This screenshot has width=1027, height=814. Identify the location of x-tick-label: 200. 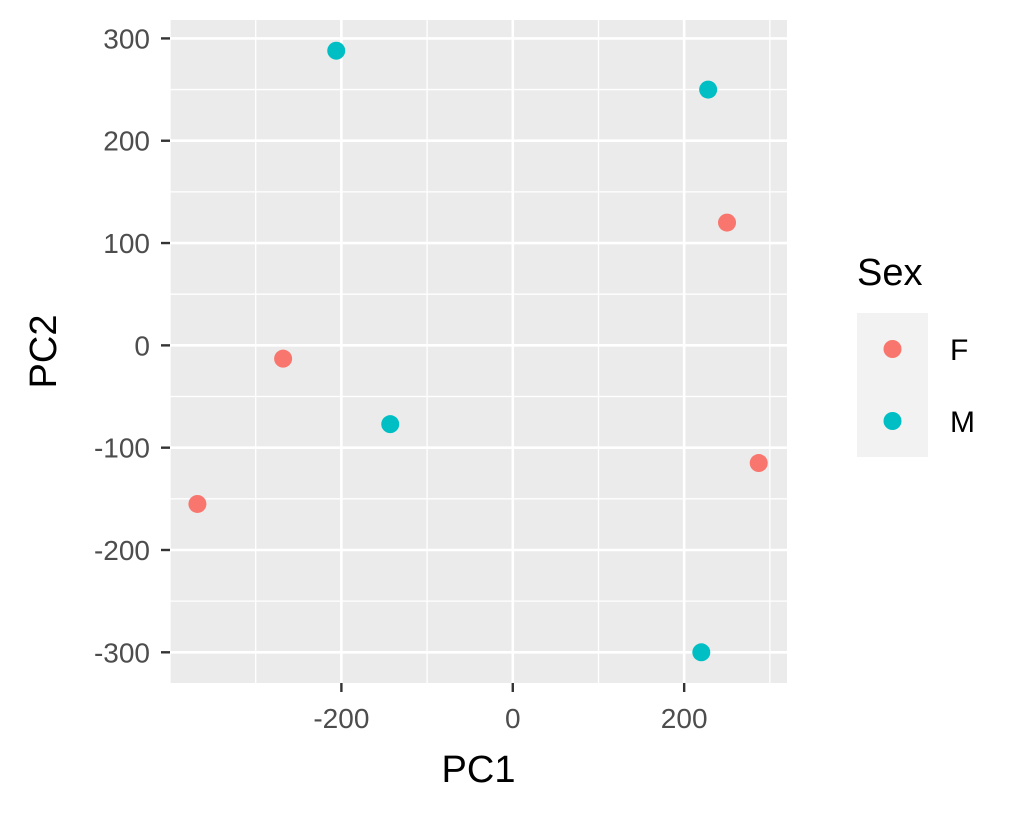
(684, 718).